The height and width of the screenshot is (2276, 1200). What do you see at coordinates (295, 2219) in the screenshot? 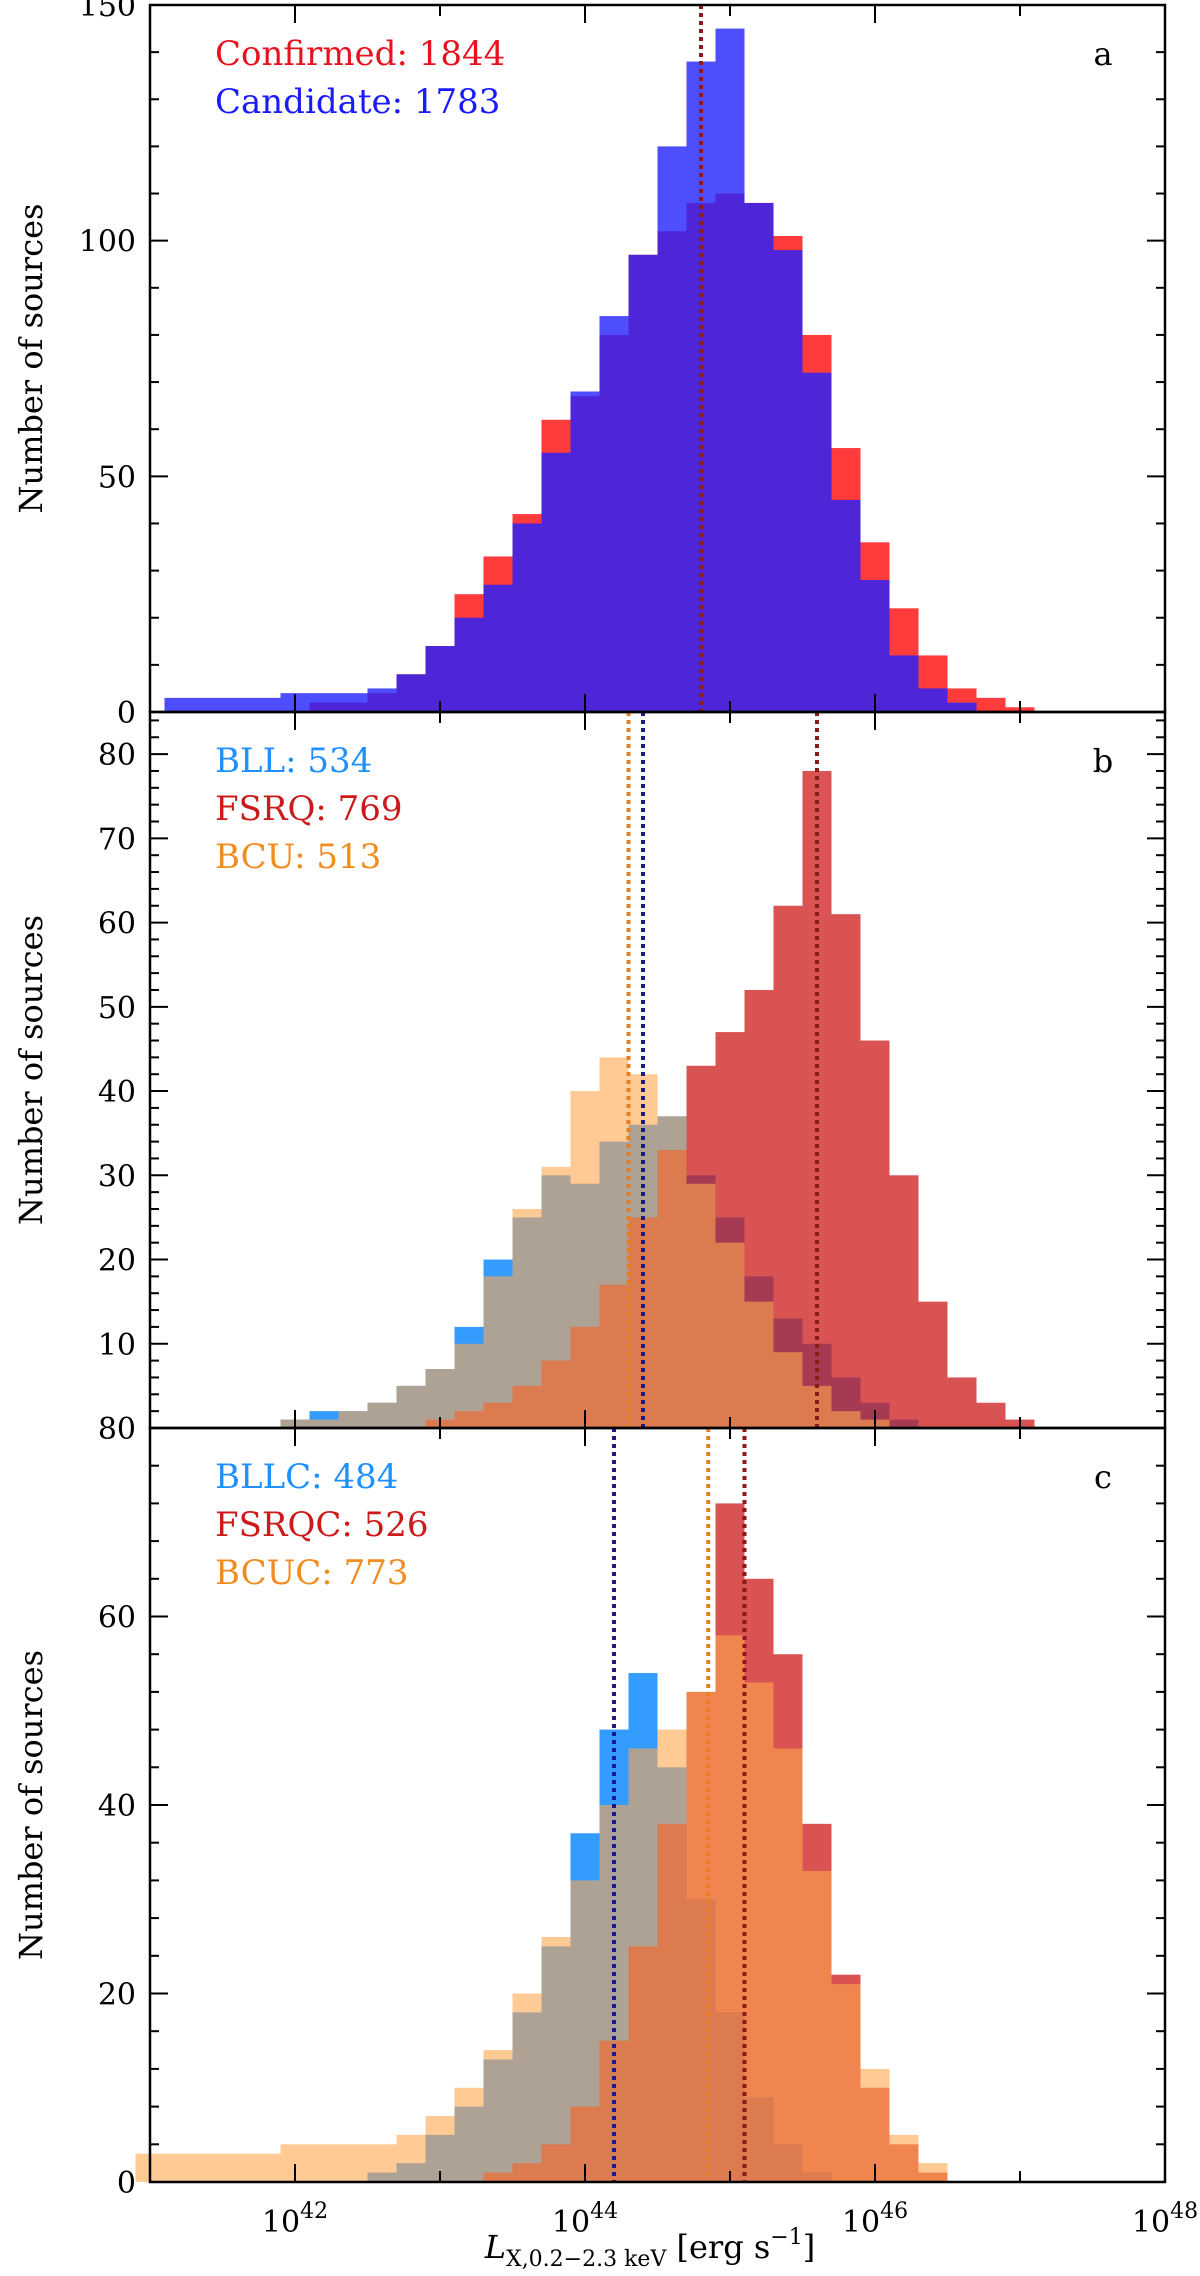
I see `x-tick-label: 1042` at bounding box center [295, 2219].